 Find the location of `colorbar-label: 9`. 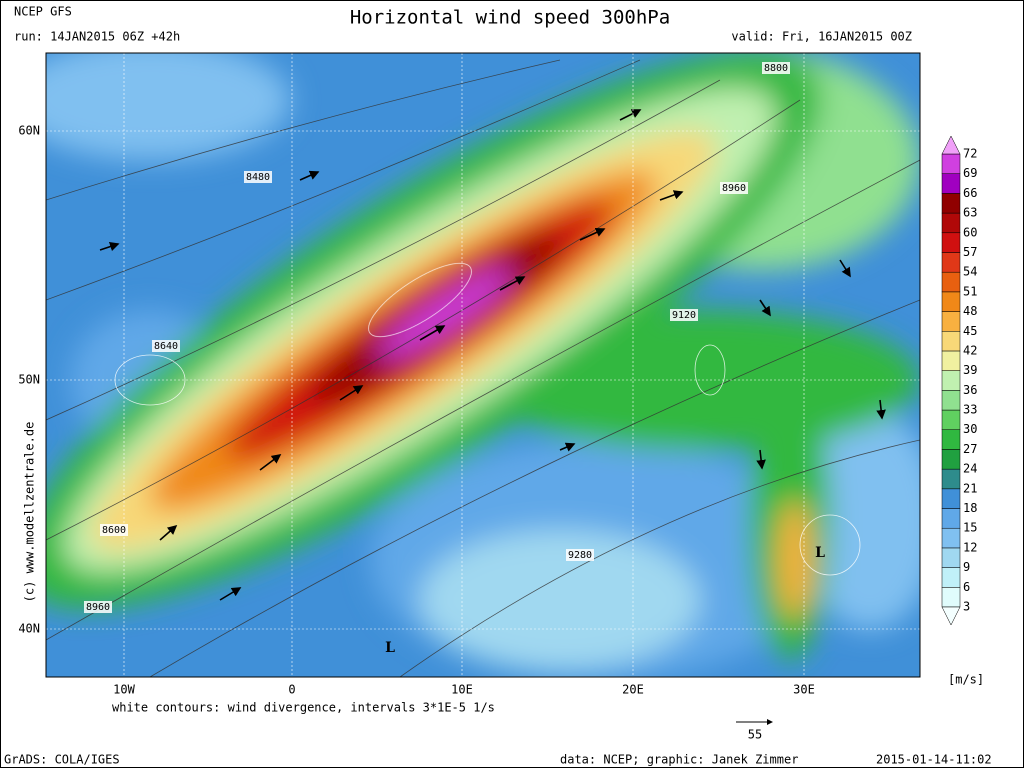

colorbar-label: 9 is located at coordinates (966, 567).